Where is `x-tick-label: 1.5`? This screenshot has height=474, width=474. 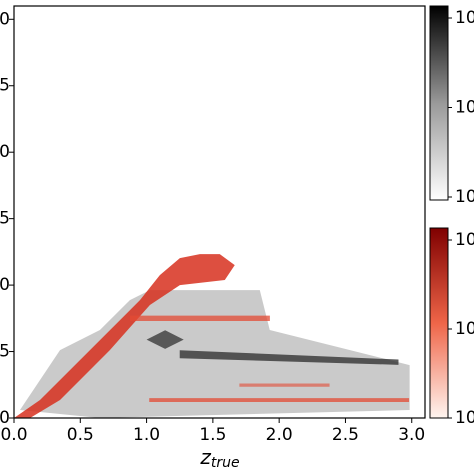 x-tick-label: 1.5 is located at coordinates (212, 435).